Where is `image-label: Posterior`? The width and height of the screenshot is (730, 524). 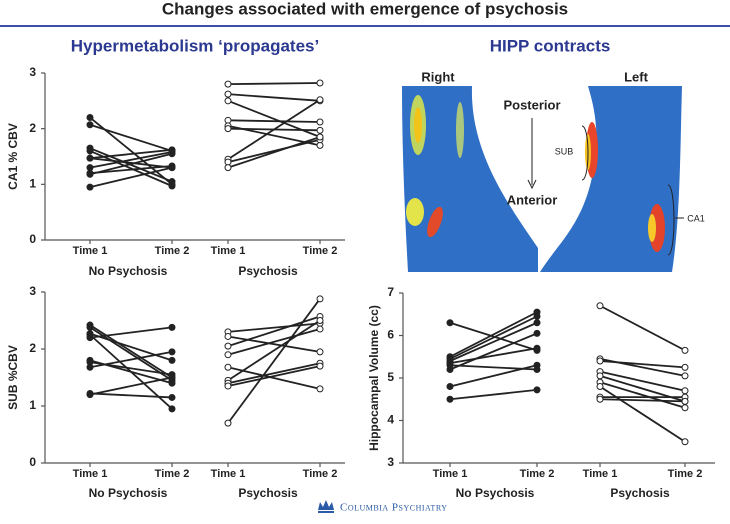
image-label: Posterior is located at coordinates (531, 104).